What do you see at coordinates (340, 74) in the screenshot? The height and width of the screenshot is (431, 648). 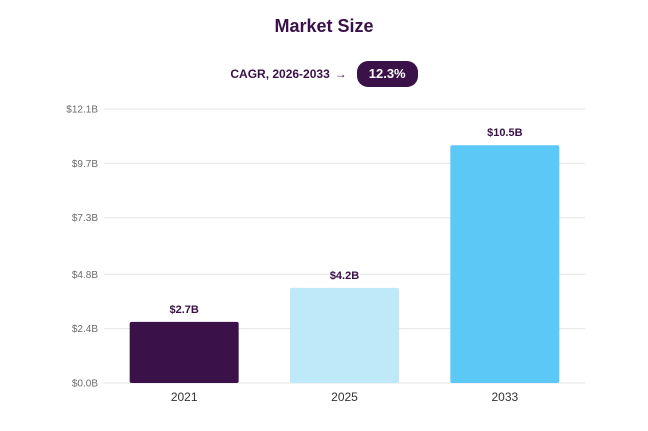 I see `arrow-right-icon: →` at bounding box center [340, 74].